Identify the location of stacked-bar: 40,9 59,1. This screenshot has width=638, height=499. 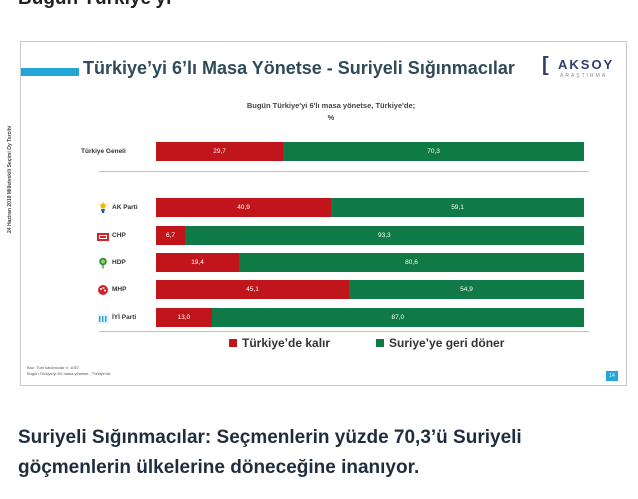
(370, 207).